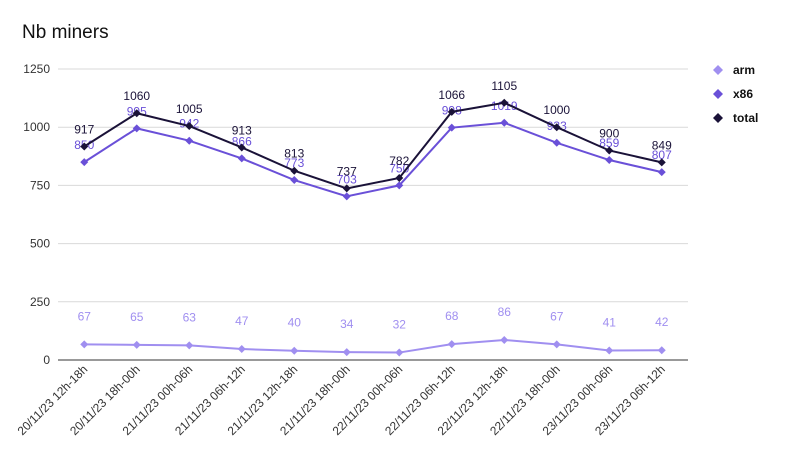 The width and height of the screenshot is (786, 463). What do you see at coordinates (40, 244) in the screenshot?
I see `y-tick-label: 500` at bounding box center [40, 244].